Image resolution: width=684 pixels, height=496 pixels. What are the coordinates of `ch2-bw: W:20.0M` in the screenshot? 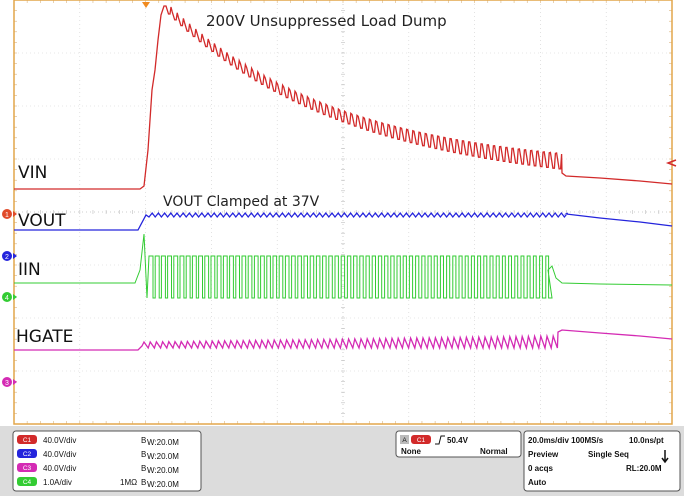 It's located at (163, 456).